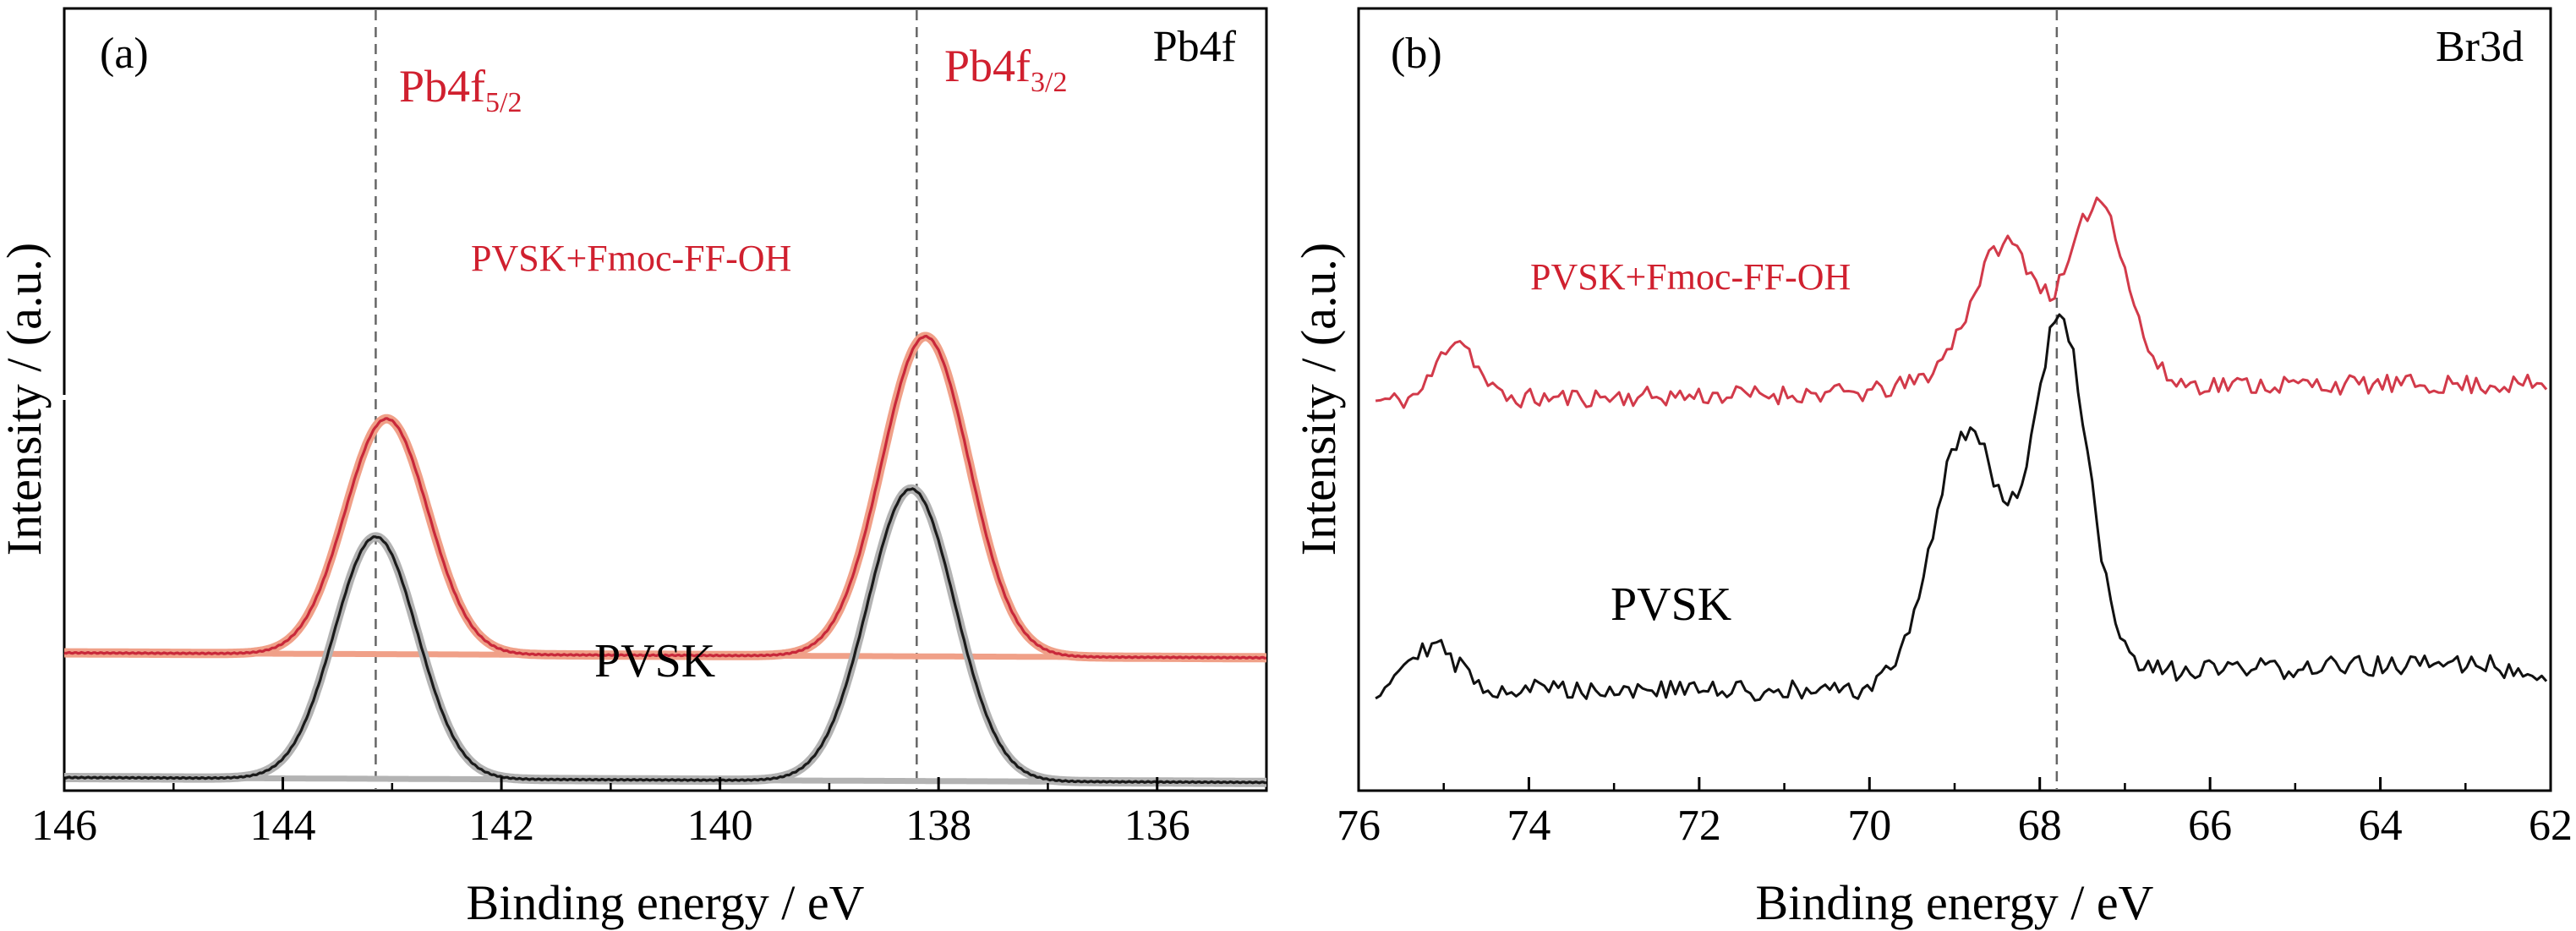  Describe the element at coordinates (666, 902) in the screenshot. I see `x-axis-title-a: Binding energy / eV` at that location.